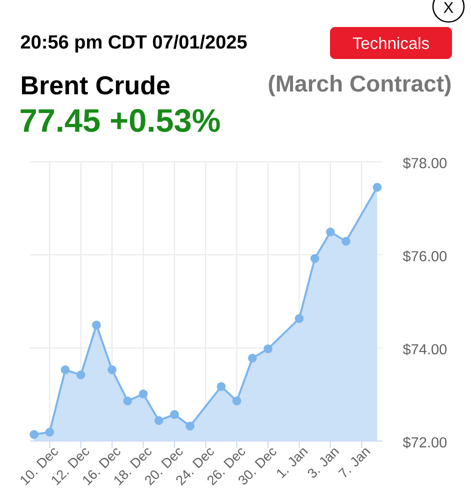 The image size is (471, 500). Describe the element at coordinates (96, 85) in the screenshot. I see `chart-title: Brent Crude` at that location.